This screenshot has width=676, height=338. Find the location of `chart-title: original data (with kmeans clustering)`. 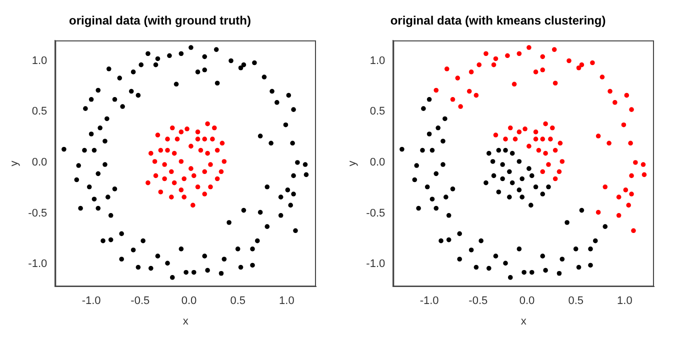

chart-title: original data (with kmeans clustering) is located at coordinates (498, 21).